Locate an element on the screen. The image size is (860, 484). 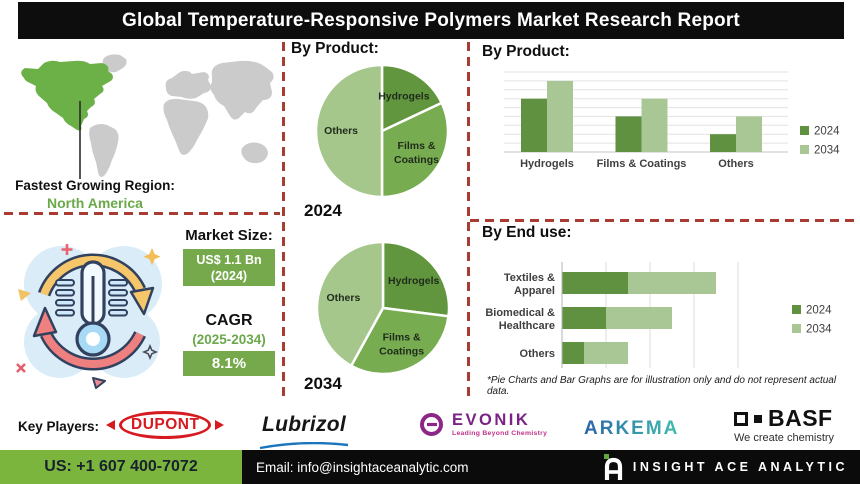
bar-chart-by-product: Hydrogels Films & Coatings Others 2024 2034 is located at coordinates (675, 119).